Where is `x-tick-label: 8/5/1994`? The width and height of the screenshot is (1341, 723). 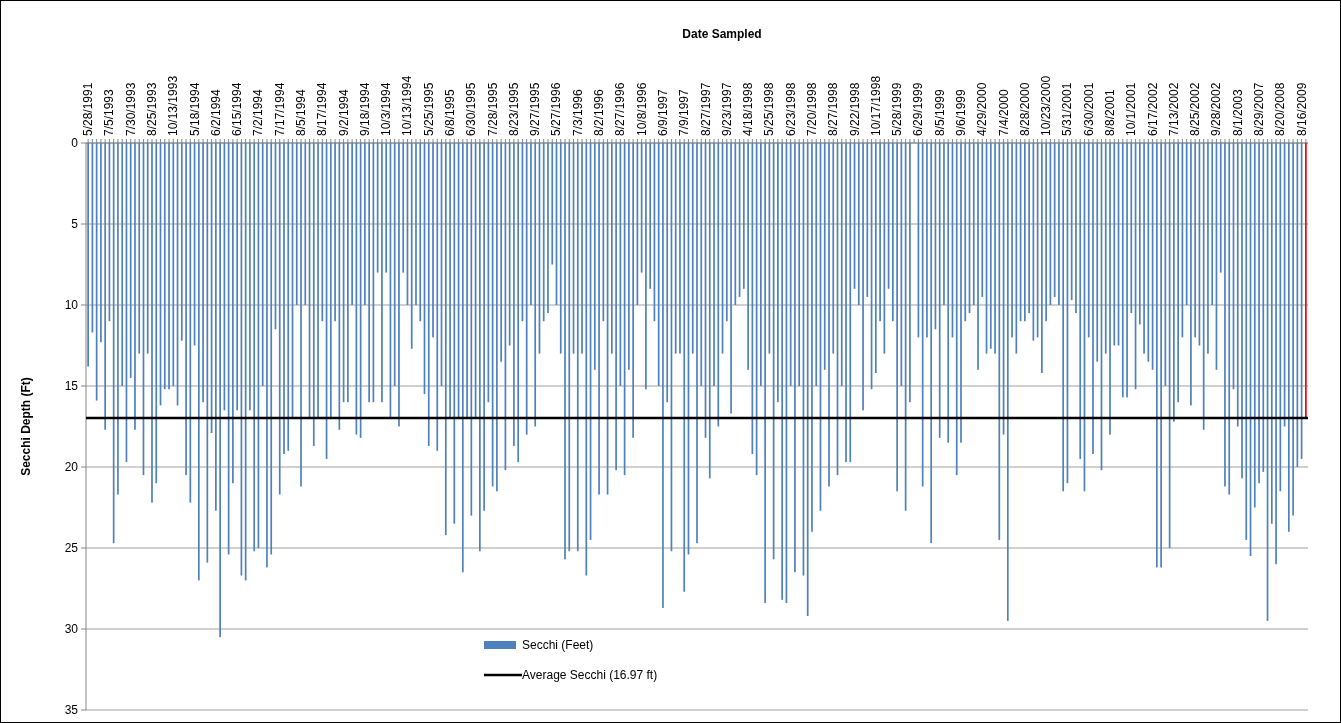
x-tick-label: 8/5/1994 is located at coordinates (301, 112).